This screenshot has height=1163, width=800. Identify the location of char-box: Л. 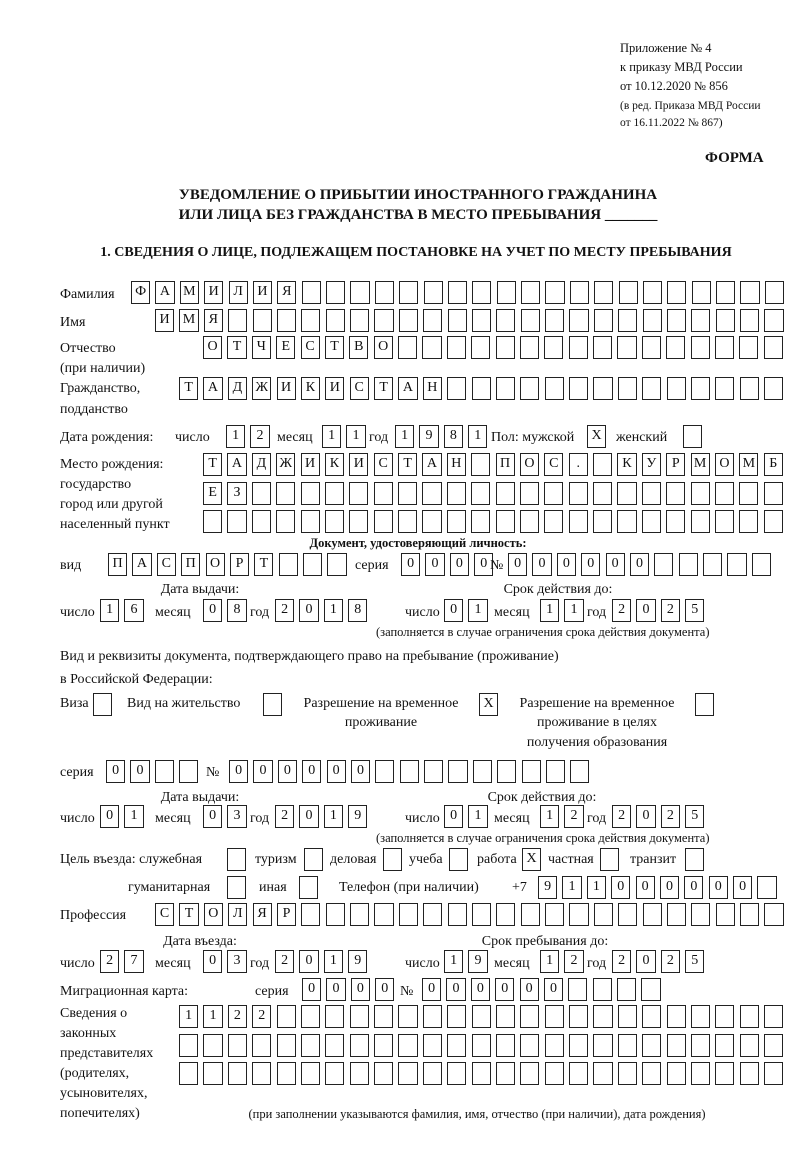
(238, 292).